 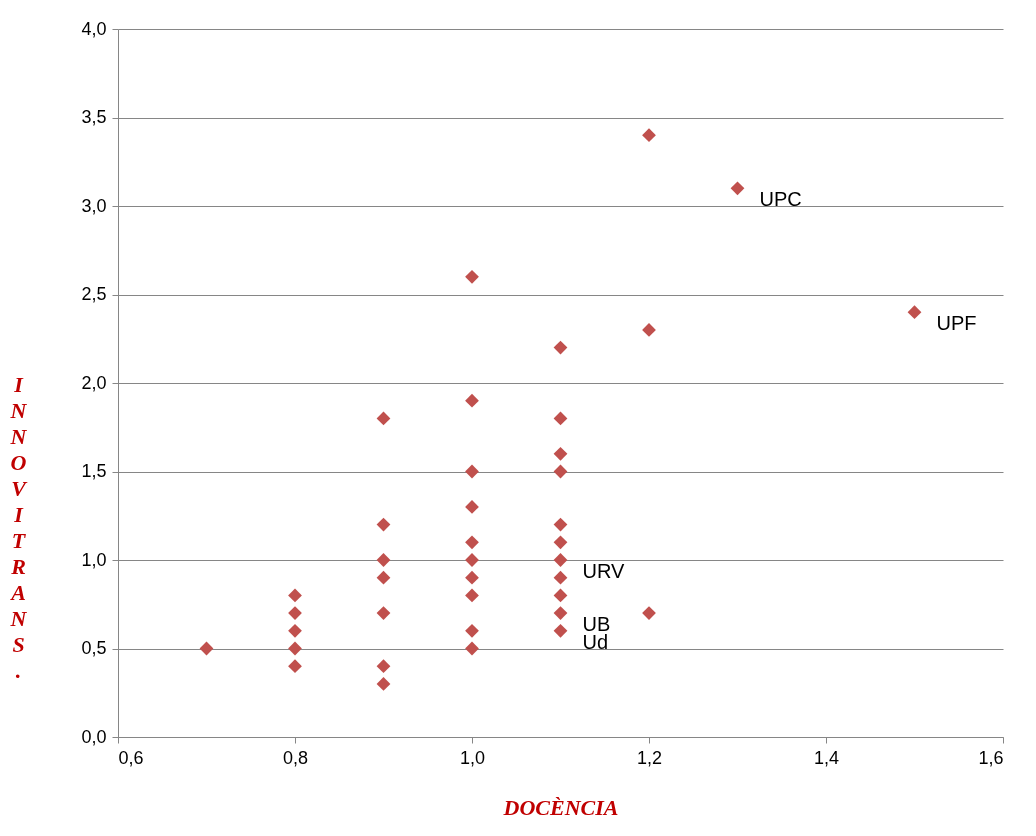 What do you see at coordinates (94, 28) in the screenshot?
I see `y-tick-label: 4,0` at bounding box center [94, 28].